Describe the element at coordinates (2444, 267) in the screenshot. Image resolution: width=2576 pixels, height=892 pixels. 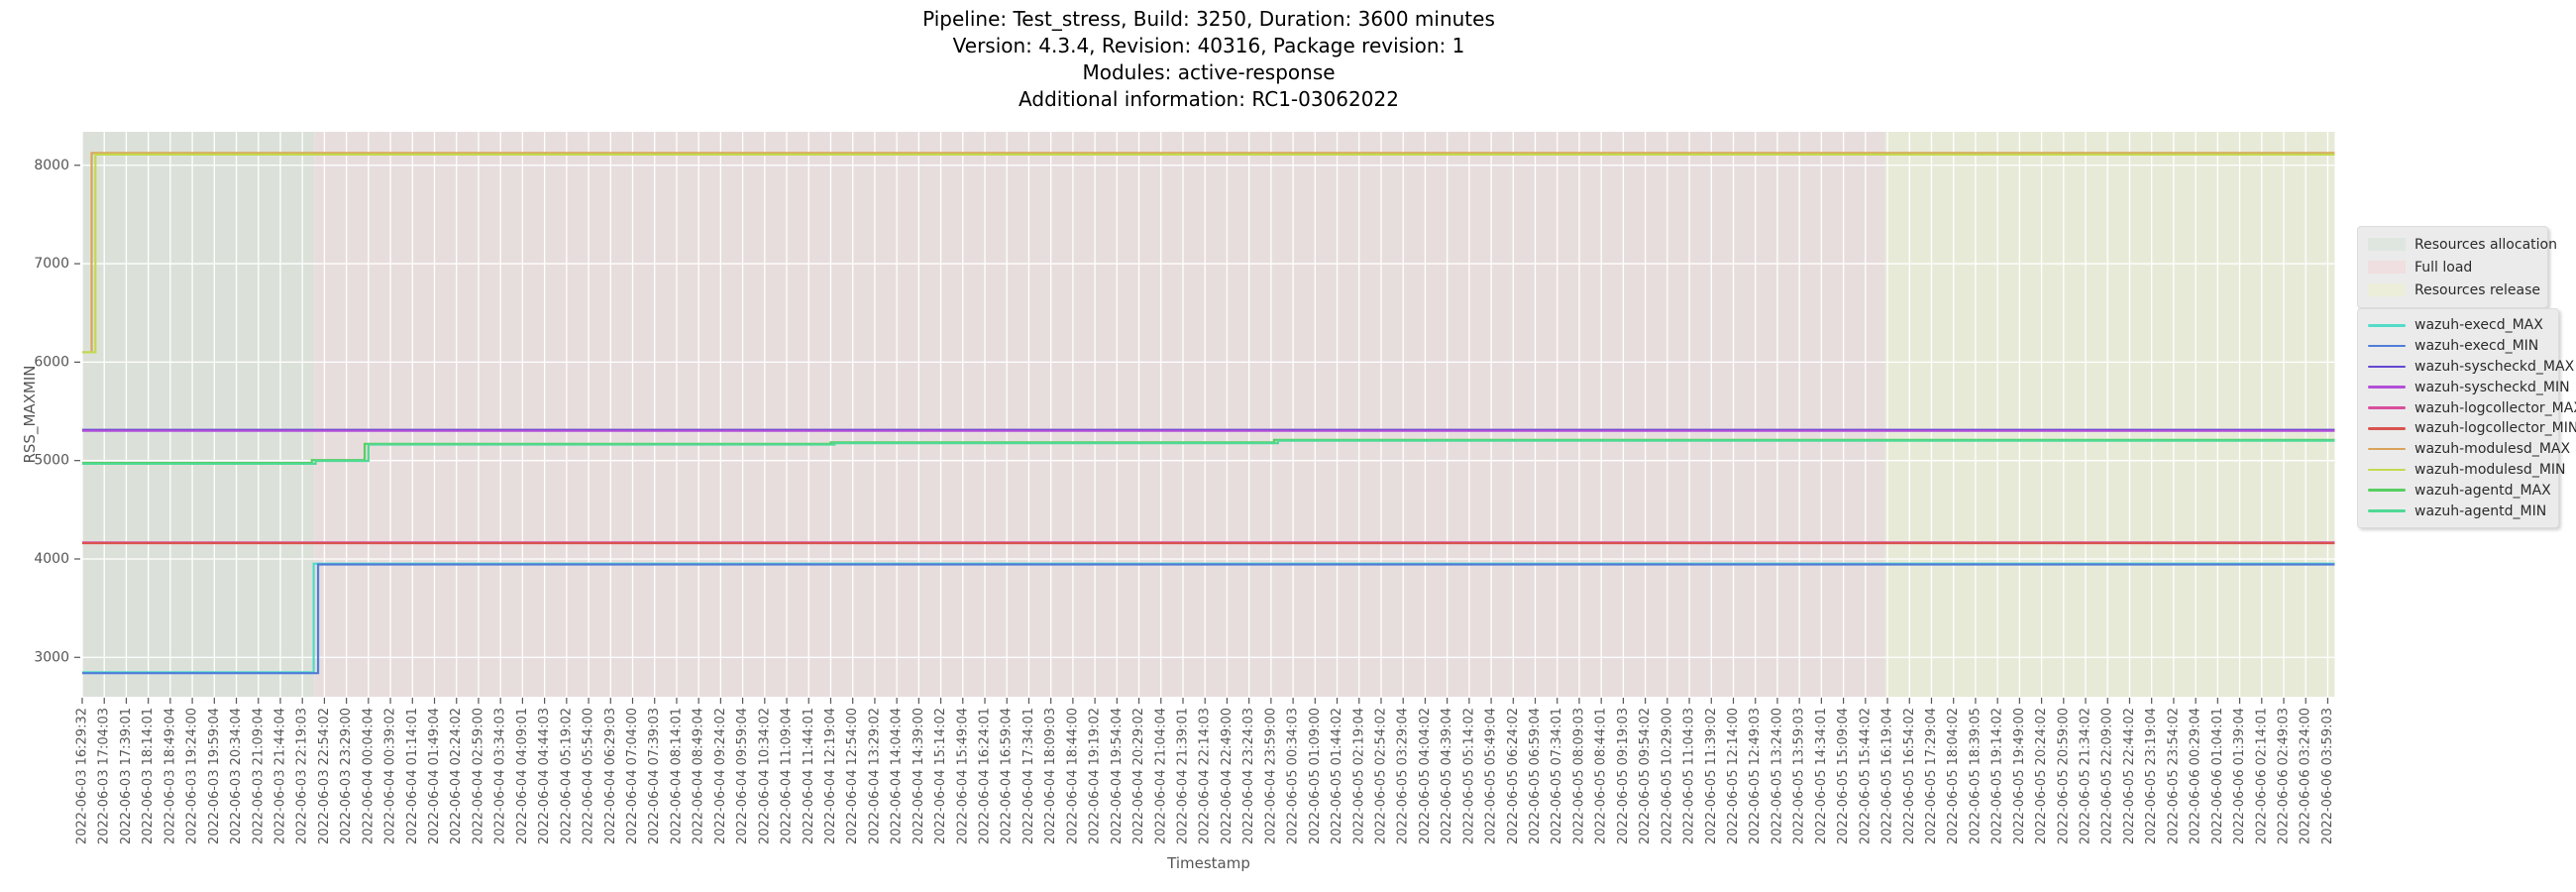
I see `legend-item-label: Full load` at that location.